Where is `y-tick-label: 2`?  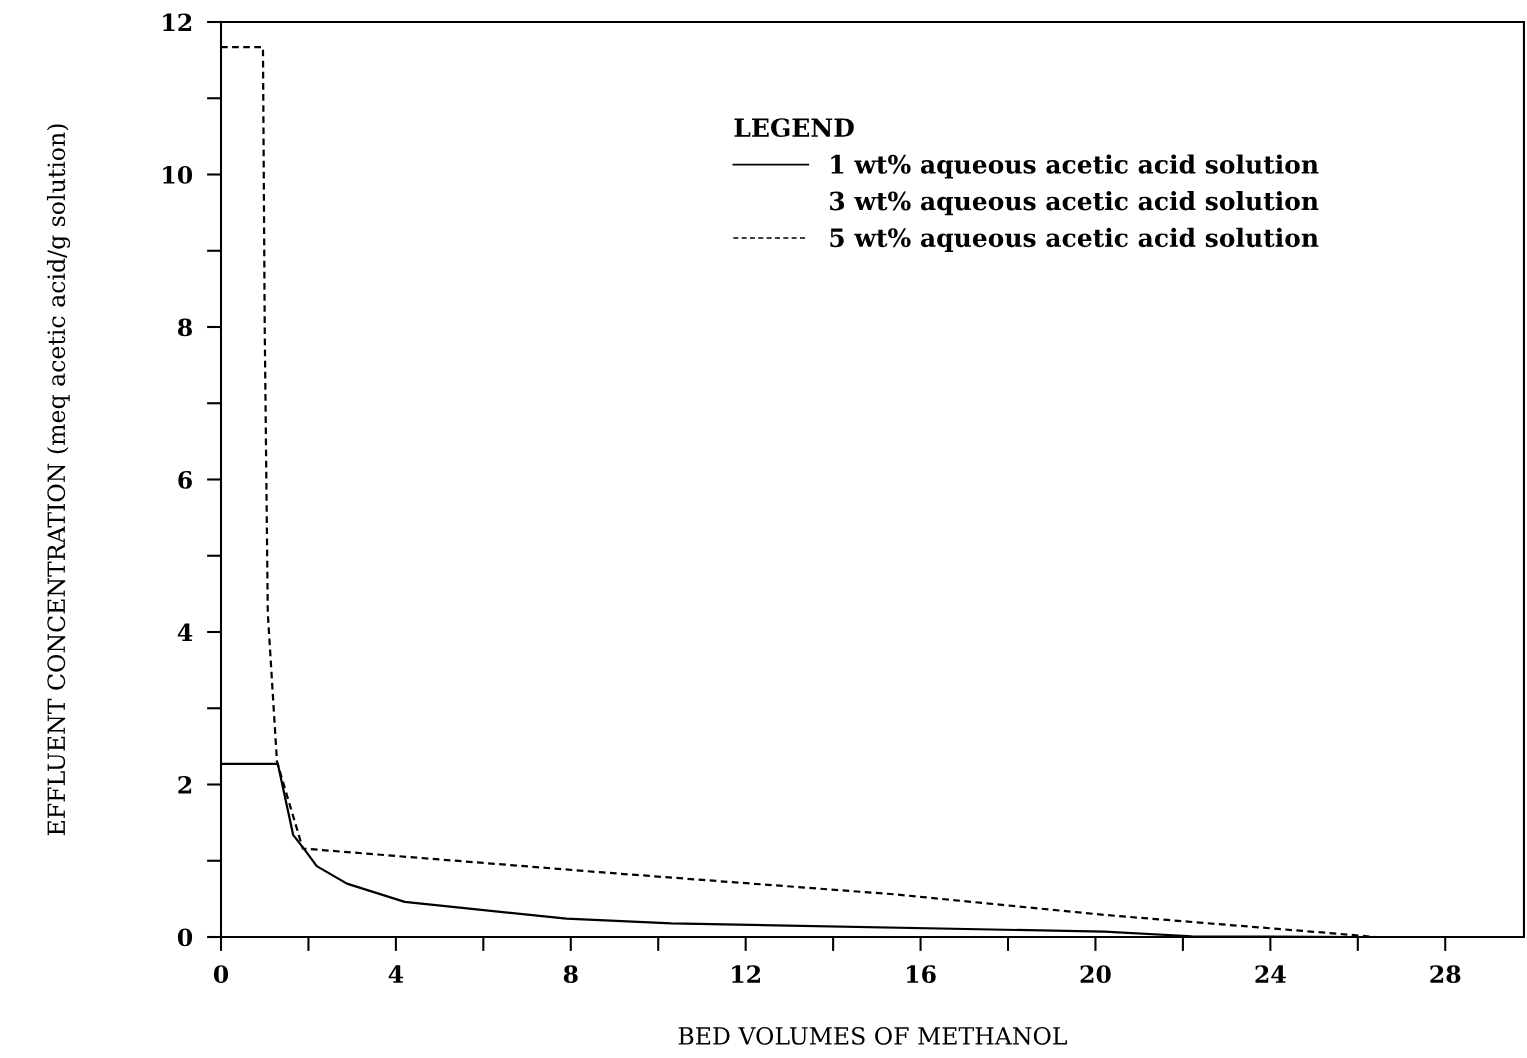
y-tick-label: 2 is located at coordinates (185, 784).